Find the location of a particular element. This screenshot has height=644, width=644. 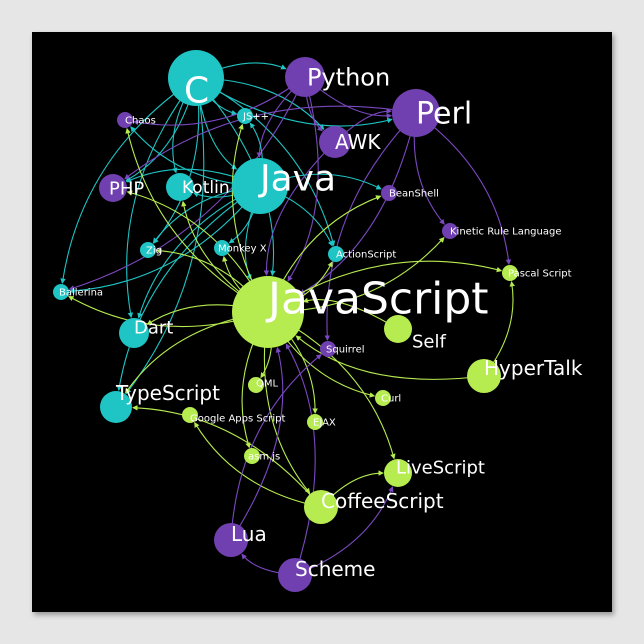

edge-perl-to-php is located at coordinates (270, 142).